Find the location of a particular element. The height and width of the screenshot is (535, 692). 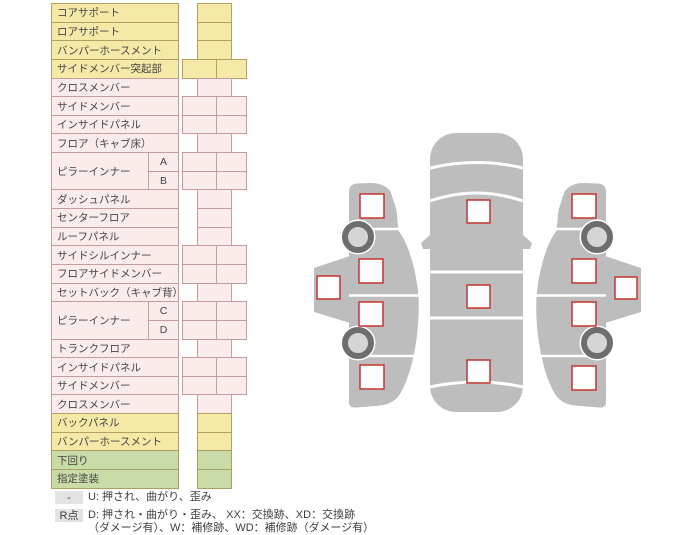

checkpoint-right-rear-fender is located at coordinates (584, 378).